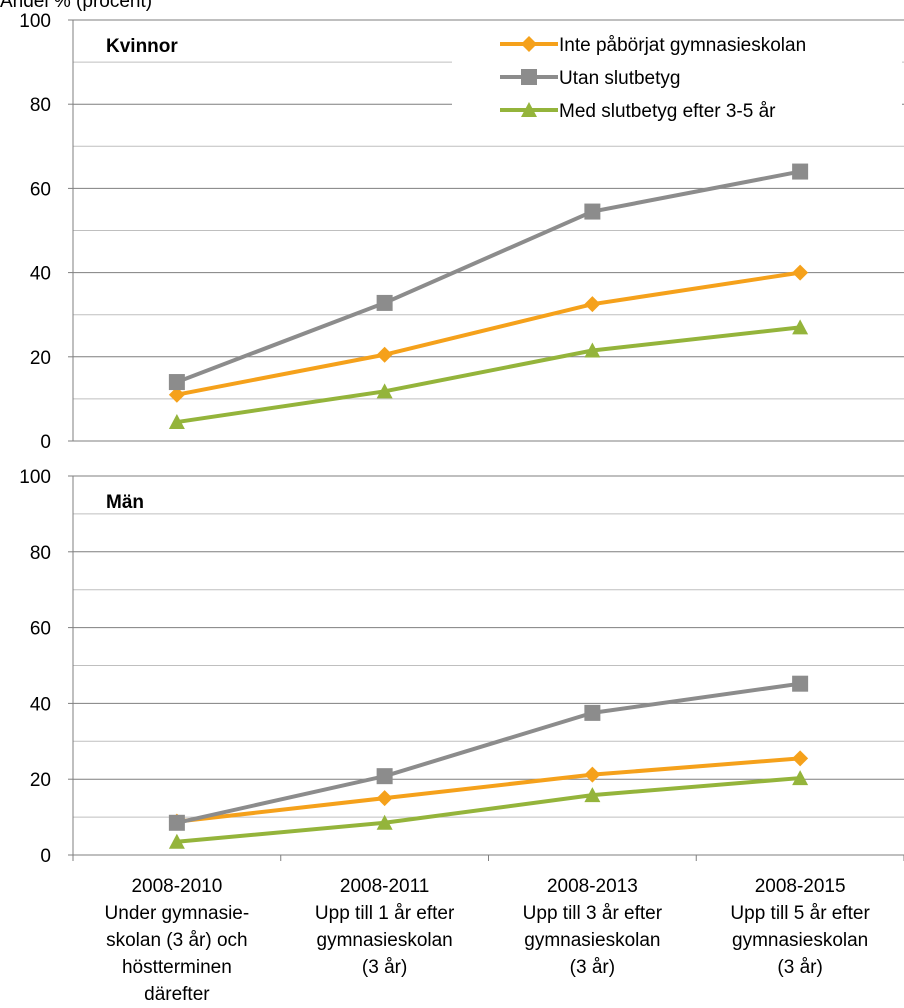  I want to click on legend-label: Inte påbörjat gymnasieskolan, so click(682, 45).